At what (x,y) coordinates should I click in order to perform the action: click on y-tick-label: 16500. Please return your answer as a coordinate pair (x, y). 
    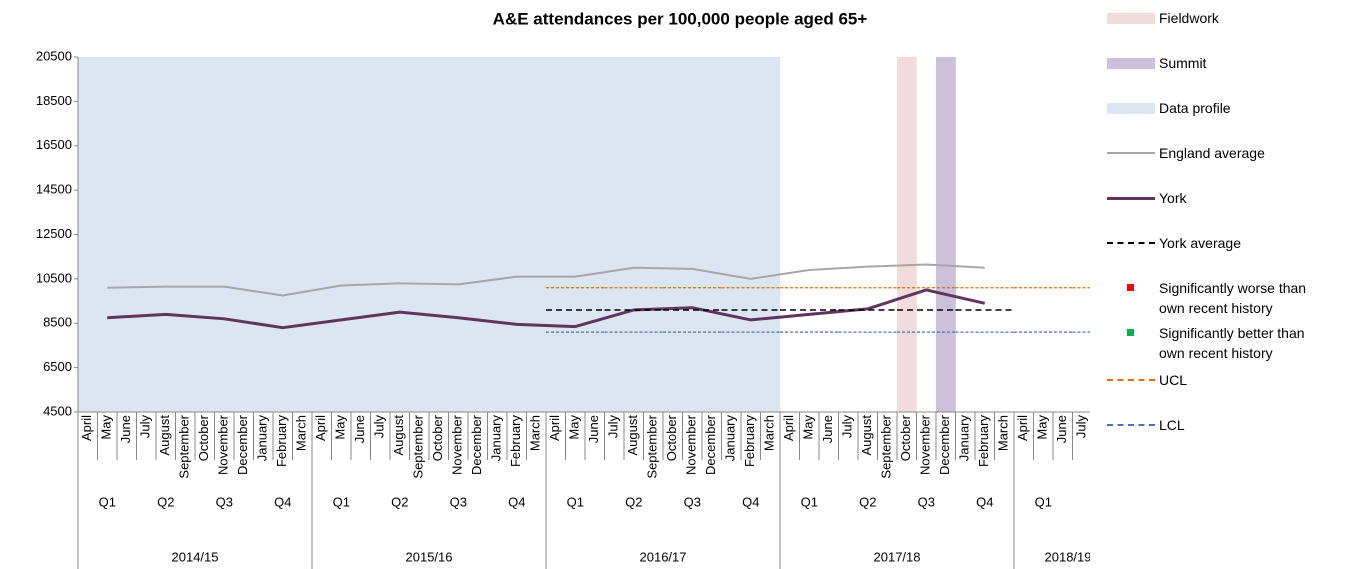
    Looking at the image, I should click on (54, 144).